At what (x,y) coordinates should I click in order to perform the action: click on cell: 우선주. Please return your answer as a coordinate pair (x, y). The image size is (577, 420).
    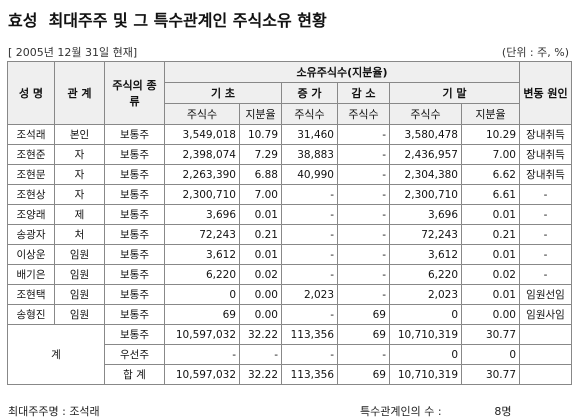
    Looking at the image, I should click on (134, 354).